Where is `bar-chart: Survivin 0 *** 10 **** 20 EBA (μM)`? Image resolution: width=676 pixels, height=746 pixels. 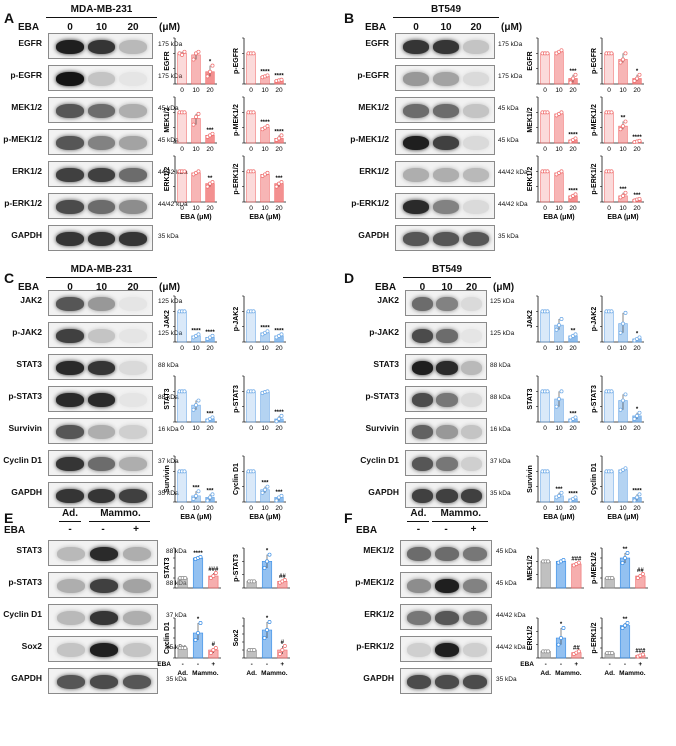
bar-chart: Survivin 0 *** 10 **** 20 EBA (μM) is located at coordinates (553, 488).